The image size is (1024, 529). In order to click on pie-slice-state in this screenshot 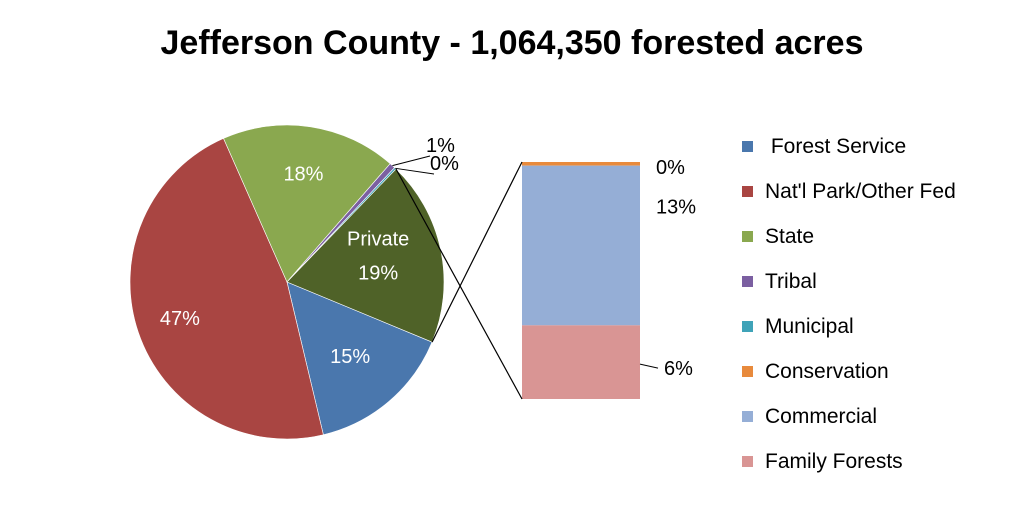, I will do `click(307, 203)`.